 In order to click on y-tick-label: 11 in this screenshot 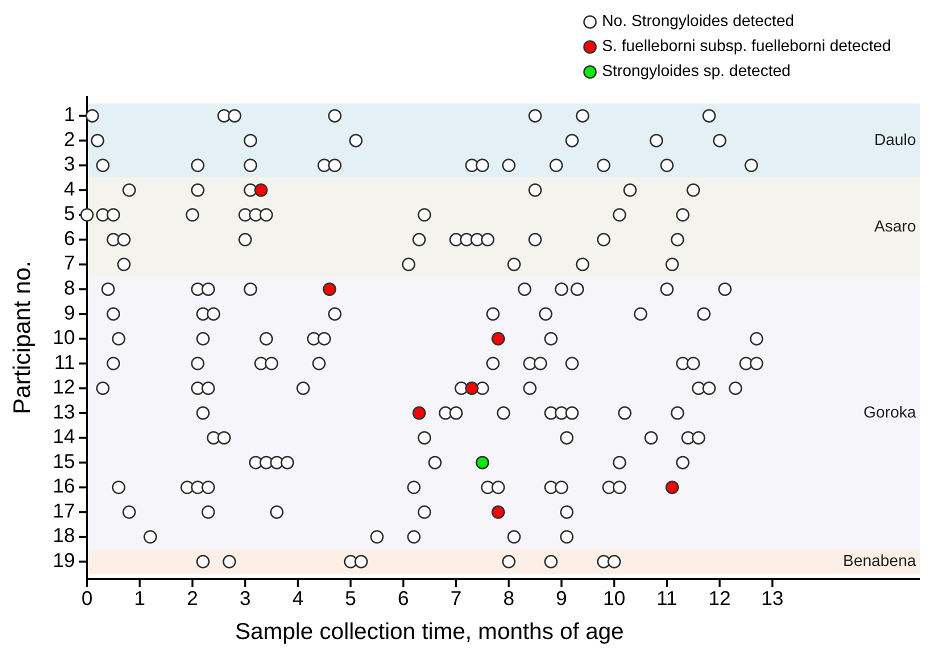, I will do `click(64, 363)`.